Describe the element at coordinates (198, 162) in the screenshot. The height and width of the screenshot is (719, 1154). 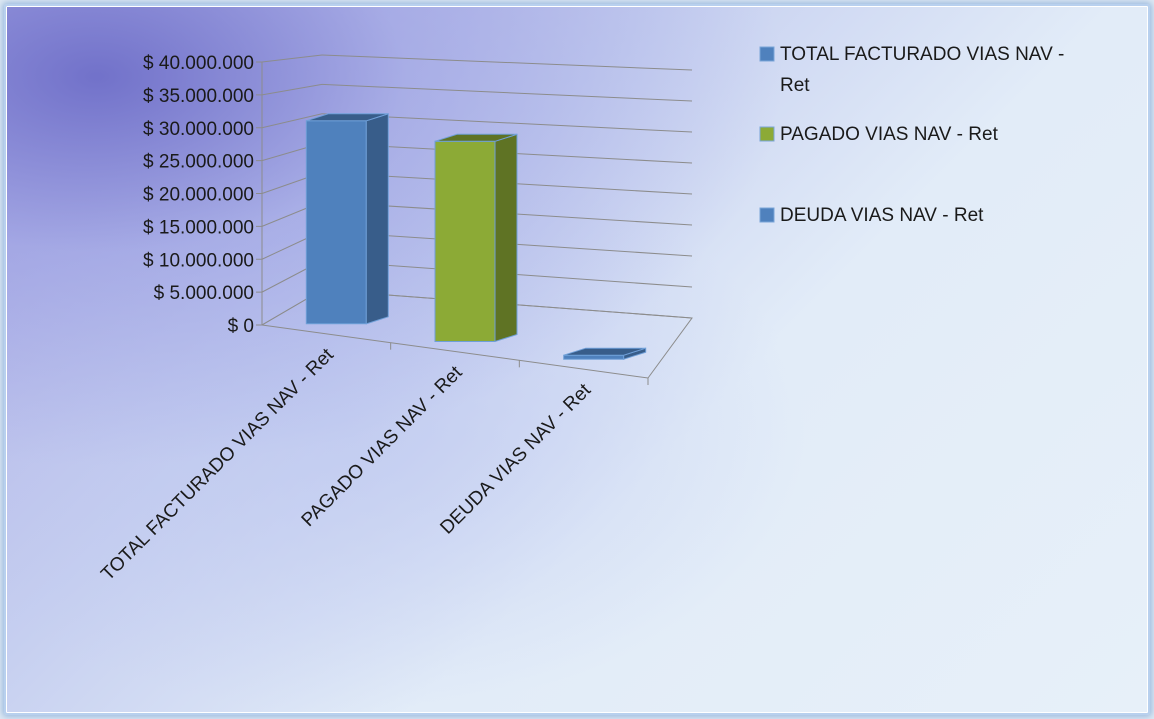
I see `y-tick-label: $ 25.000.000` at that location.